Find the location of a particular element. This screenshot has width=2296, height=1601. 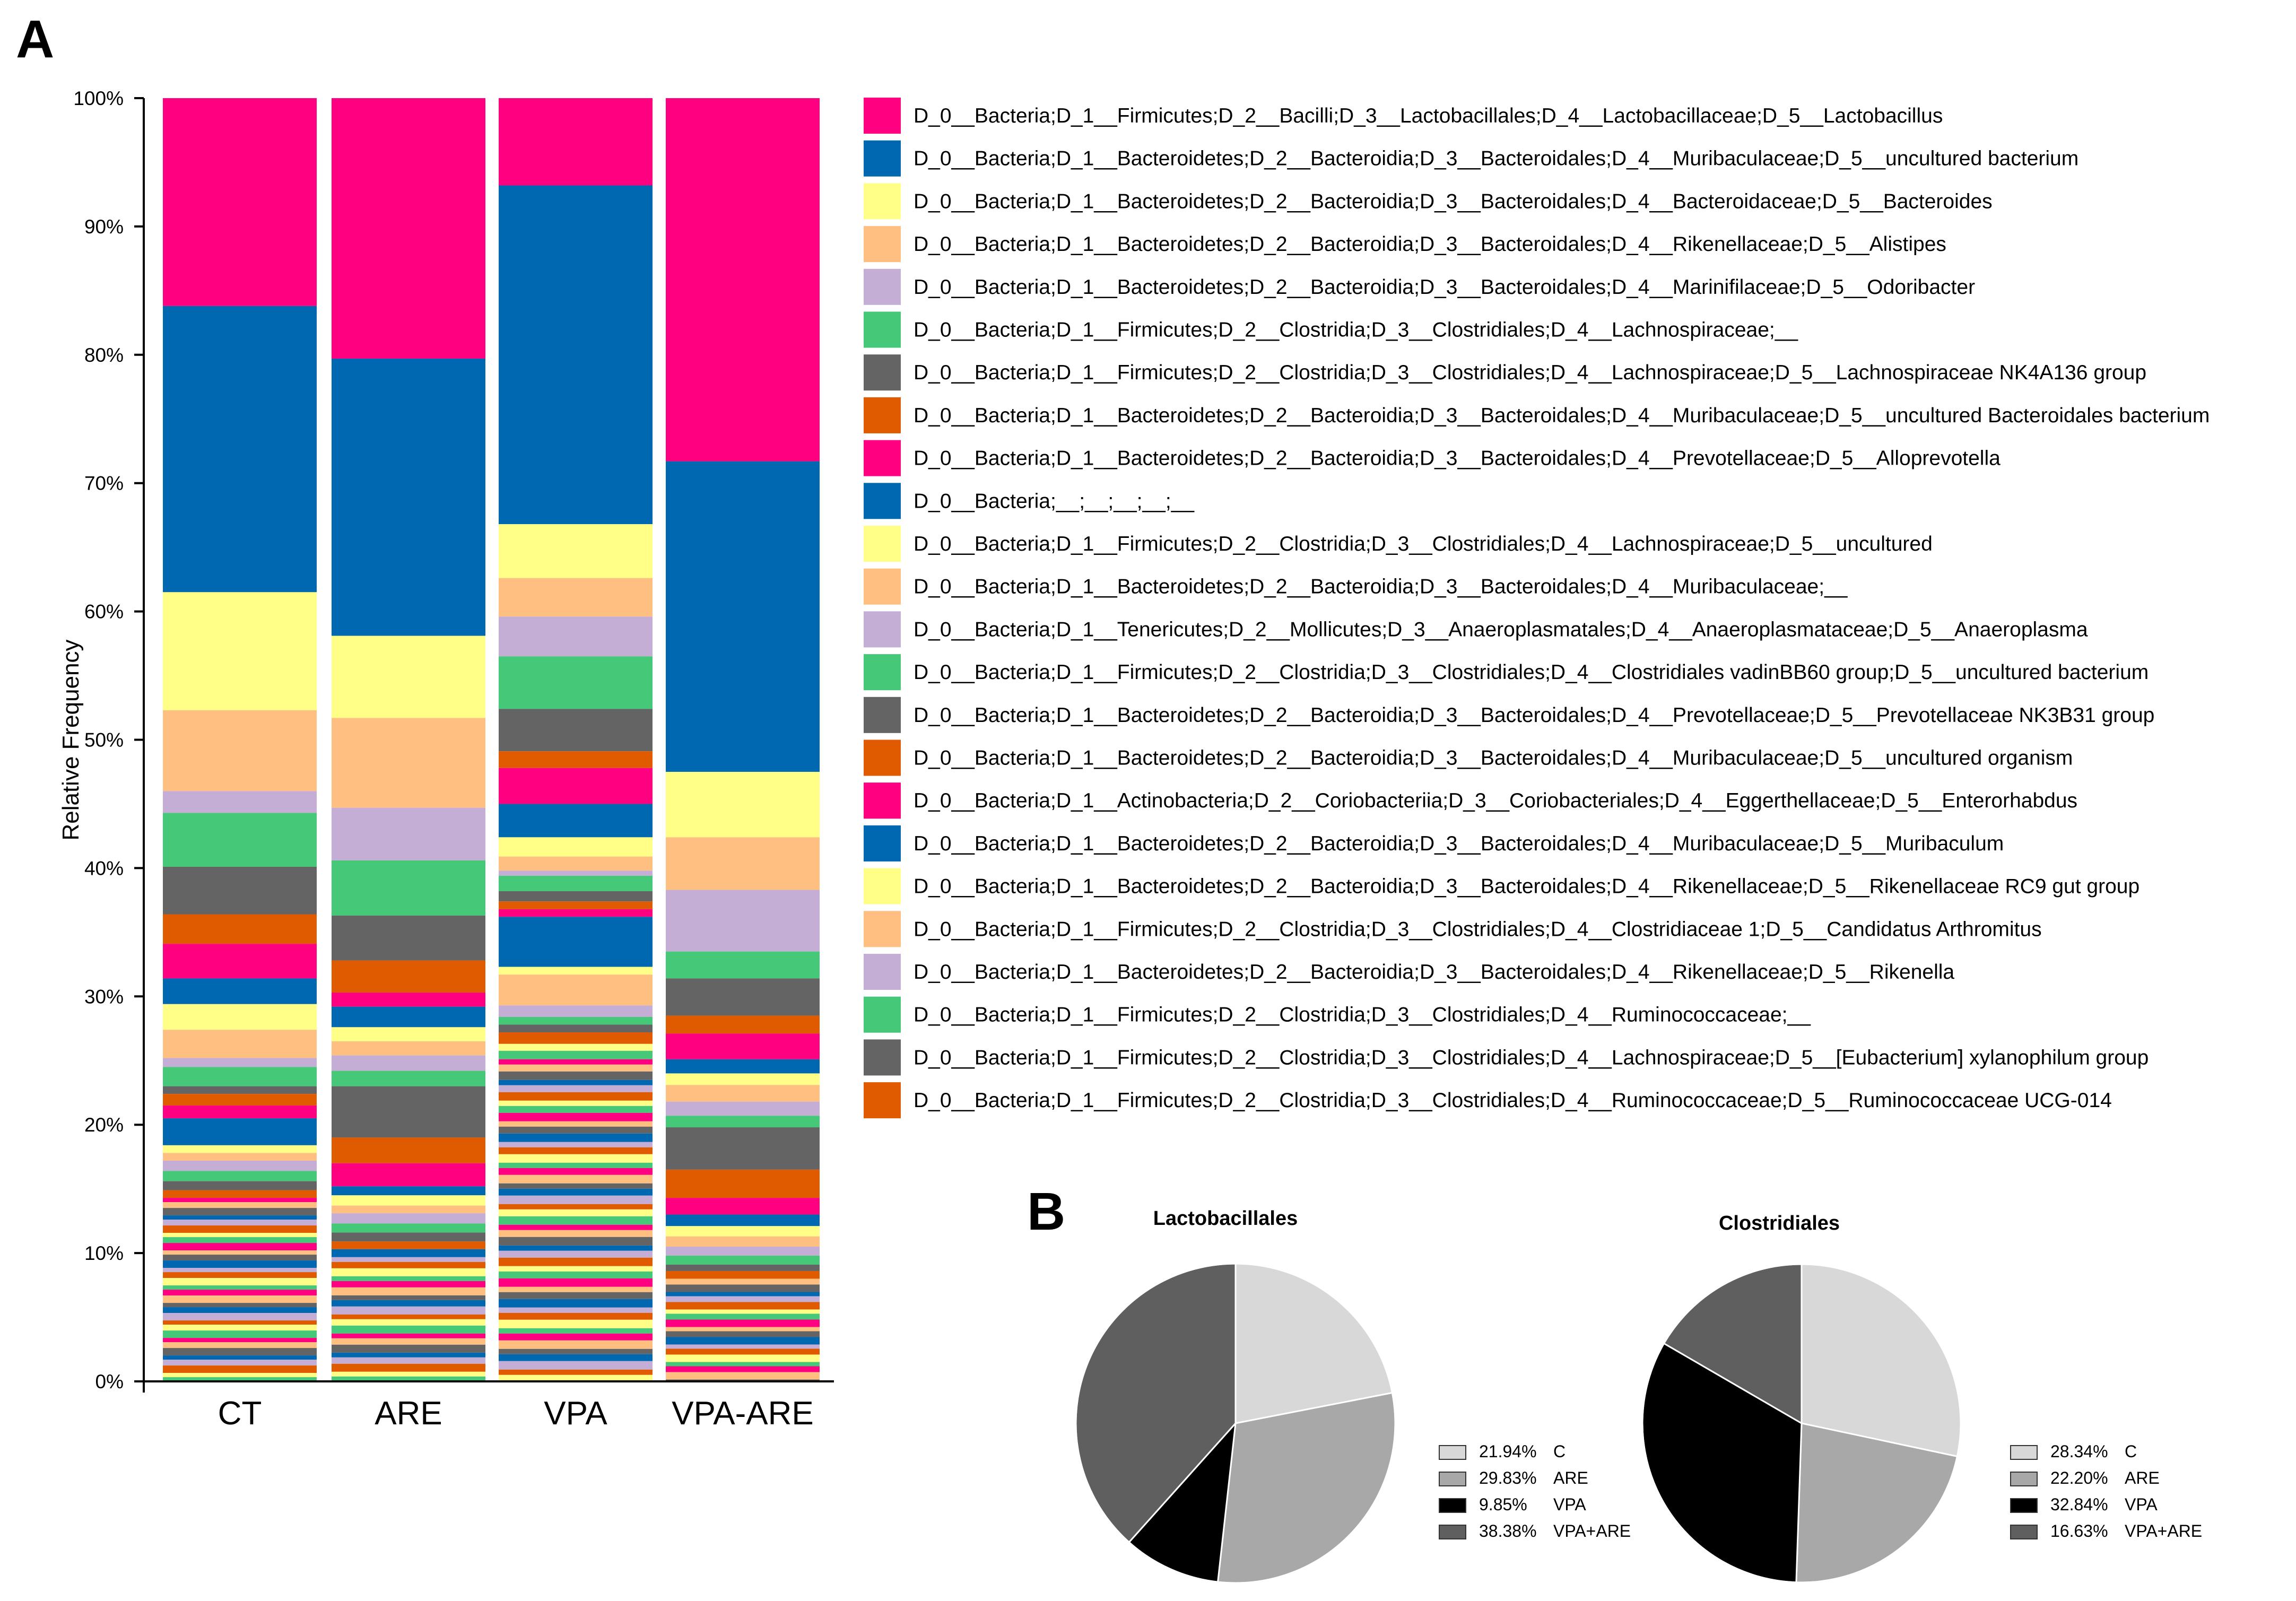

x-category-label: CT is located at coordinates (240, 1413).